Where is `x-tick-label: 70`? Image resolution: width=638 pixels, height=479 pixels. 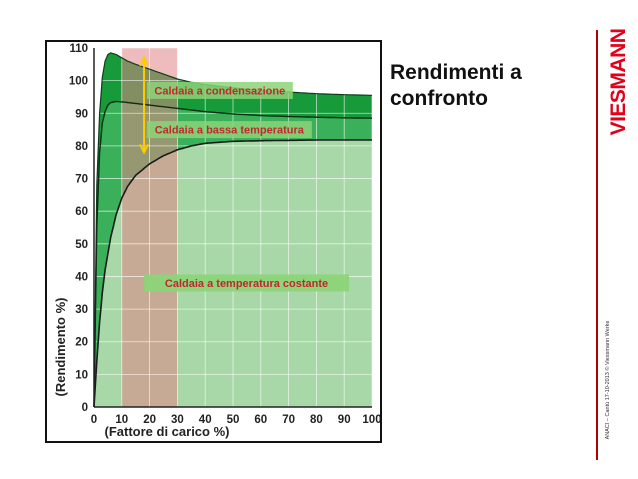 x-tick-label: 70 is located at coordinates (288, 420).